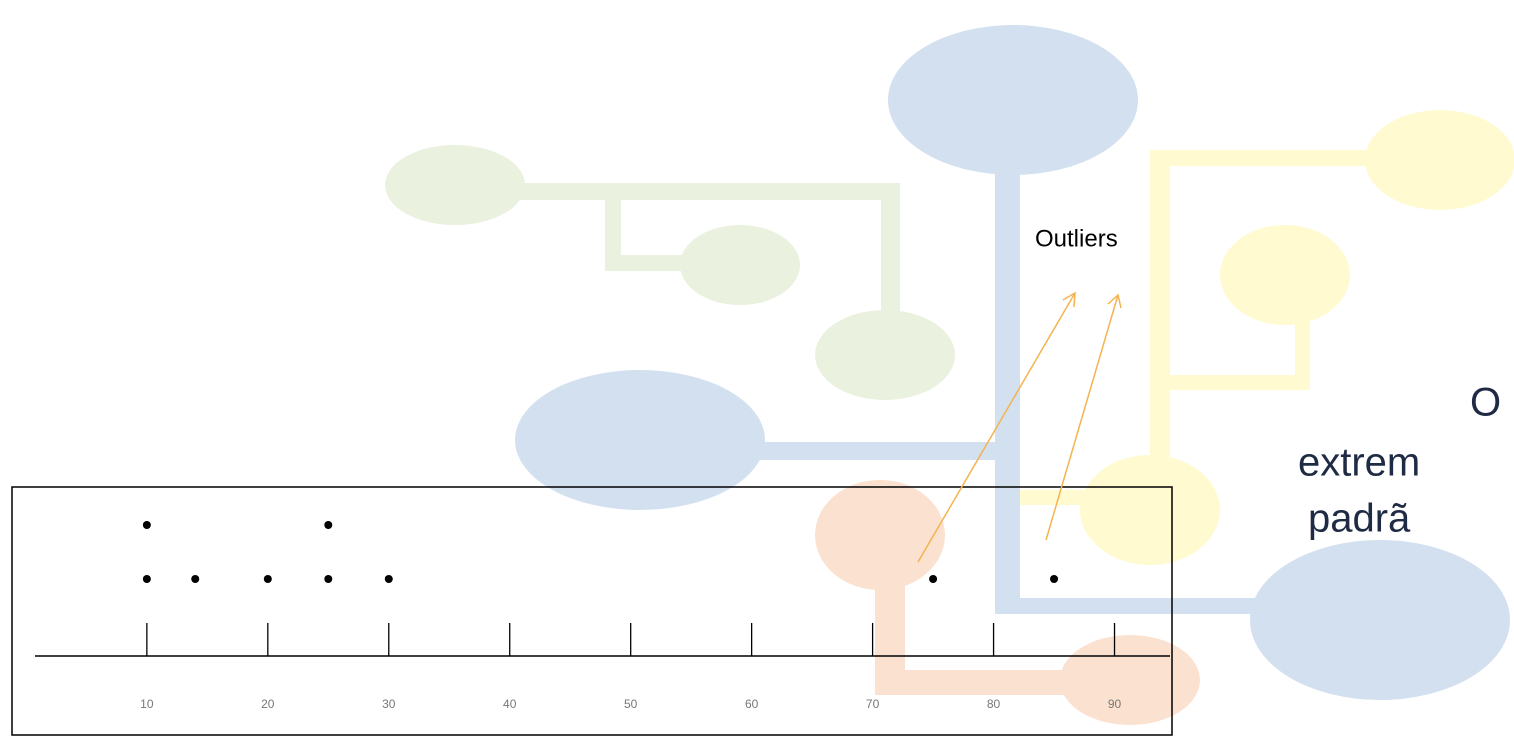 Image resolution: width=1514 pixels, height=737 pixels. I want to click on annotation: Outliers, so click(1076, 238).